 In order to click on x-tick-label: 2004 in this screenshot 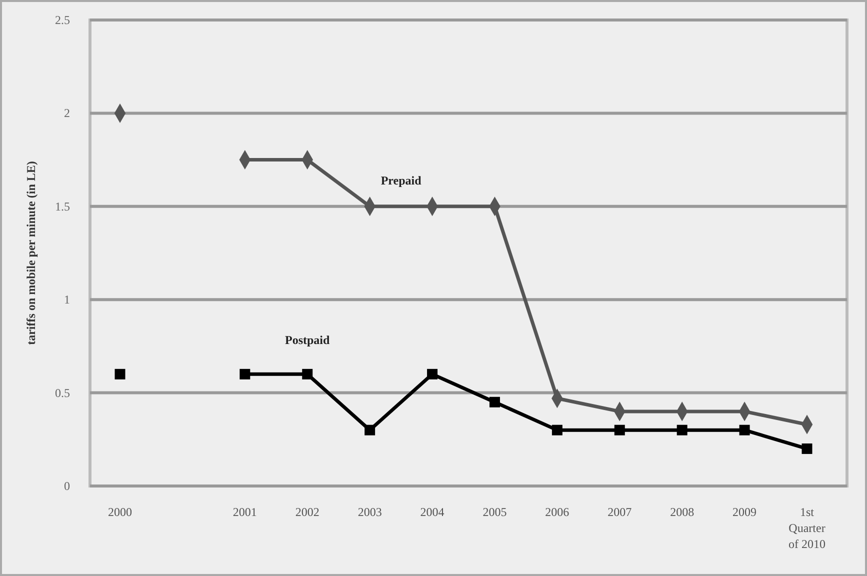, I will do `click(432, 512)`.